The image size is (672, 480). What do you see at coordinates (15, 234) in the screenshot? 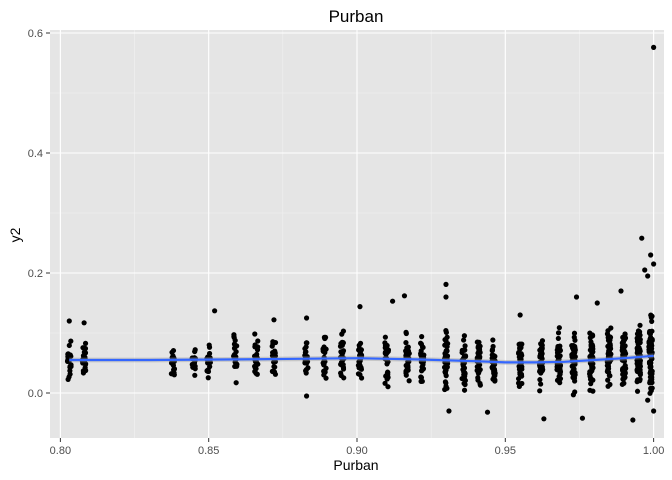
I see `y-axis-title: y2` at bounding box center [15, 234].